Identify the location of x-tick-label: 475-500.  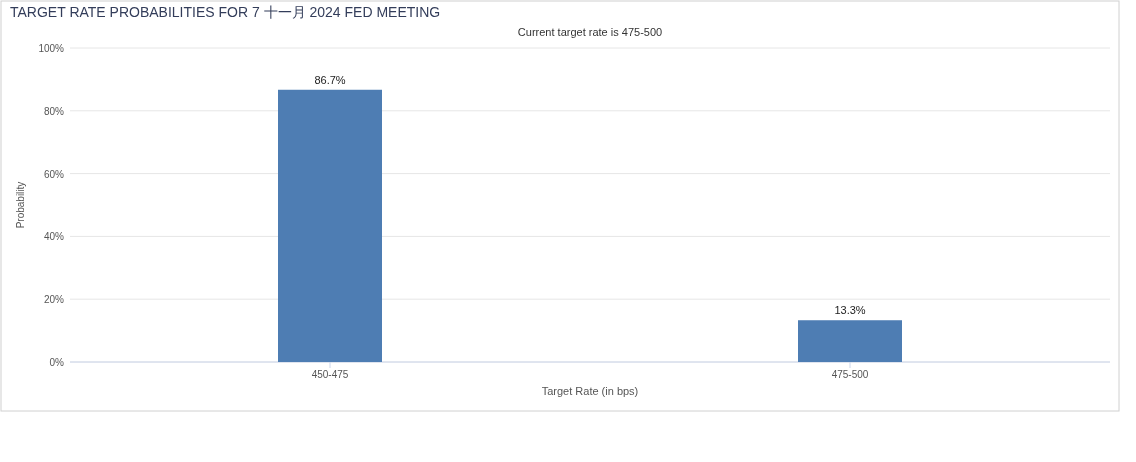
(850, 374).